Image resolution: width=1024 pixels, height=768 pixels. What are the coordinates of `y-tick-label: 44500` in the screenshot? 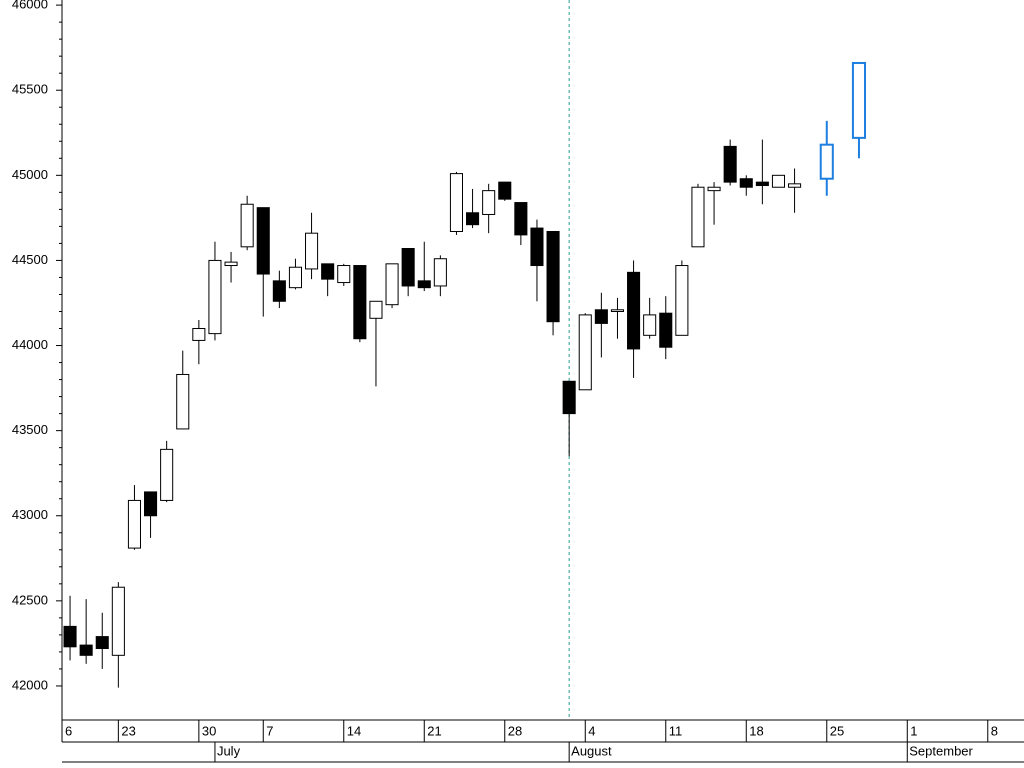 It's located at (30, 259).